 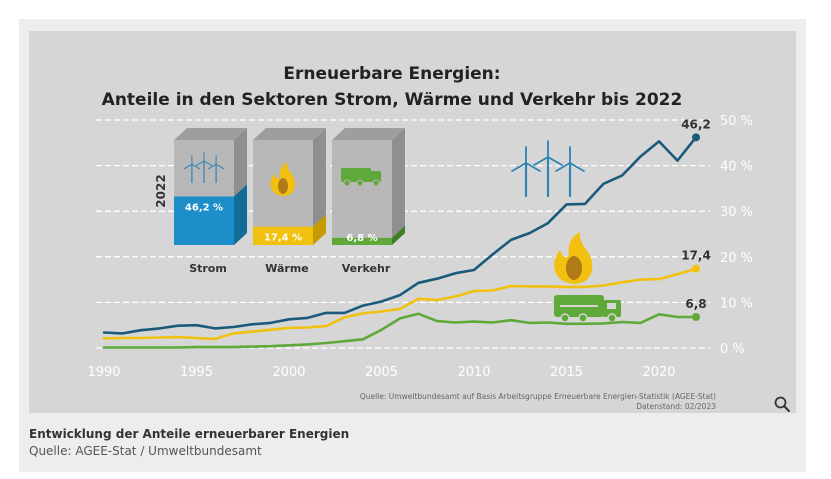 I want to click on y-tick-label: 10 %, so click(x=736, y=303).